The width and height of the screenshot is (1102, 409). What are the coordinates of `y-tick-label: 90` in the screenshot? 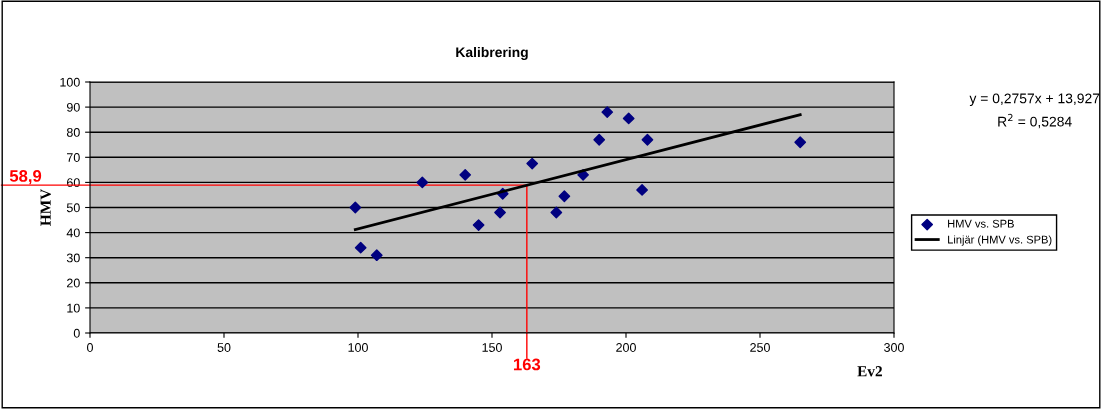 It's located at (73, 107).